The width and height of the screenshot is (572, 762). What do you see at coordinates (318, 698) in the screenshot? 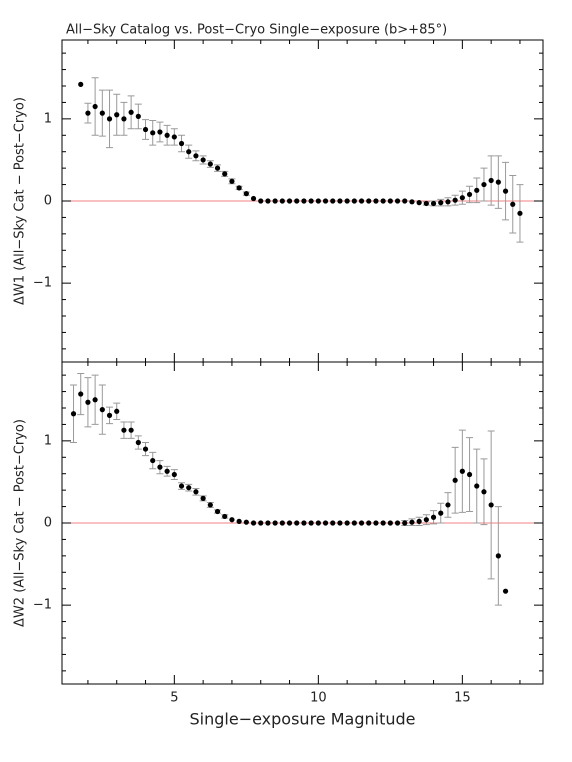
I see `x-tick-label: 10` at bounding box center [318, 698].